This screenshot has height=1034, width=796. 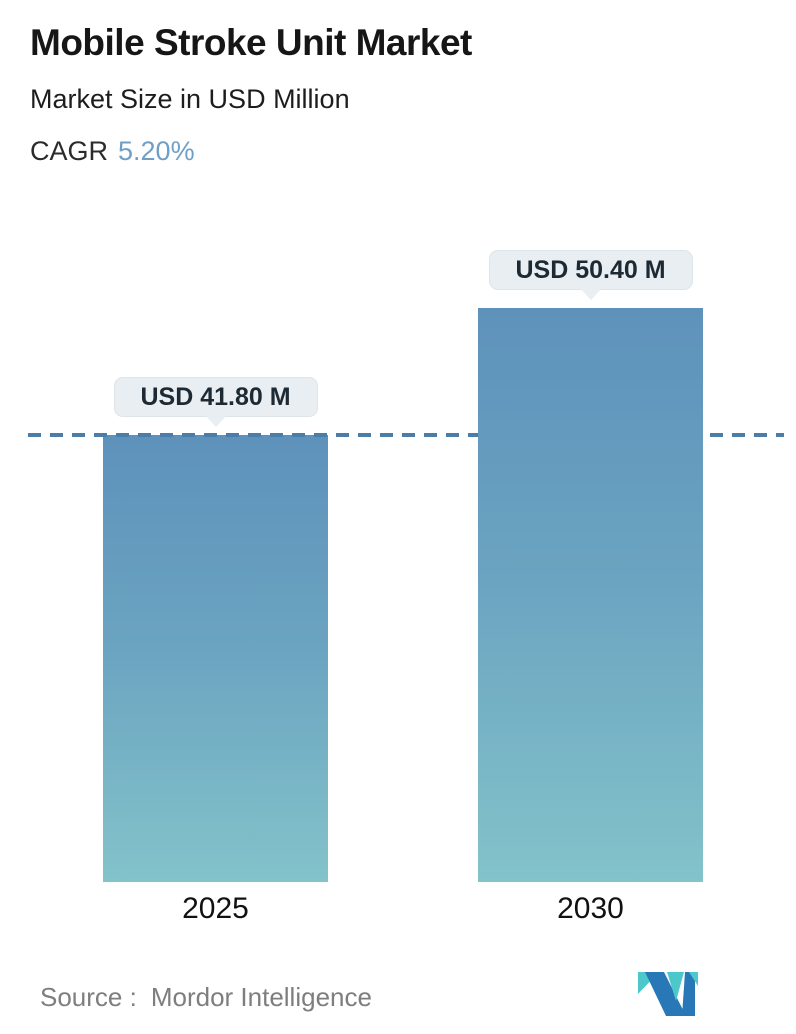 I want to click on source-label: Source :, so click(x=88, y=997).